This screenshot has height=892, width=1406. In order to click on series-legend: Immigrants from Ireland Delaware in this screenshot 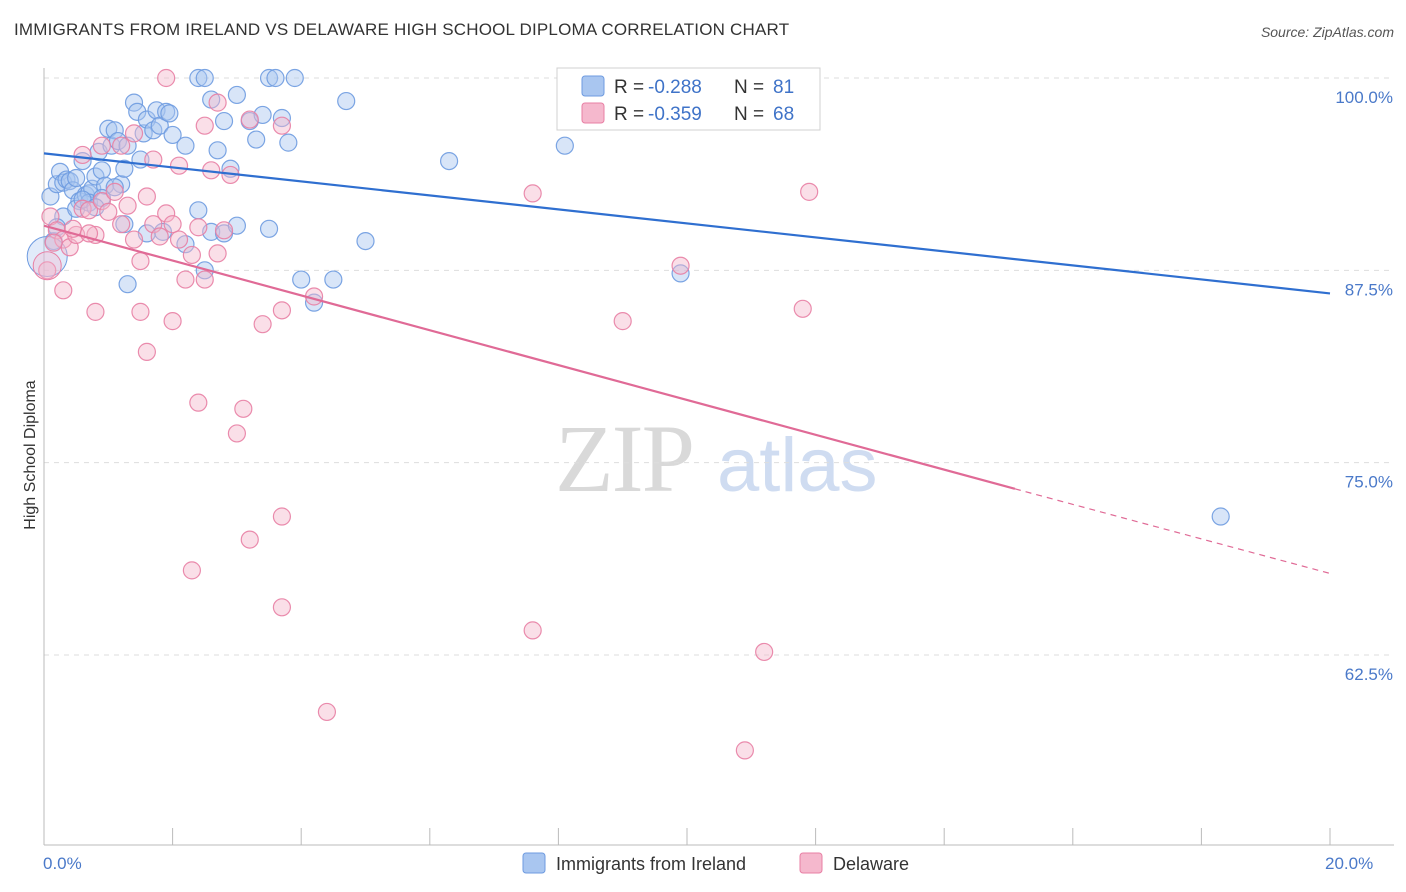, I will do `click(715, 863)`.